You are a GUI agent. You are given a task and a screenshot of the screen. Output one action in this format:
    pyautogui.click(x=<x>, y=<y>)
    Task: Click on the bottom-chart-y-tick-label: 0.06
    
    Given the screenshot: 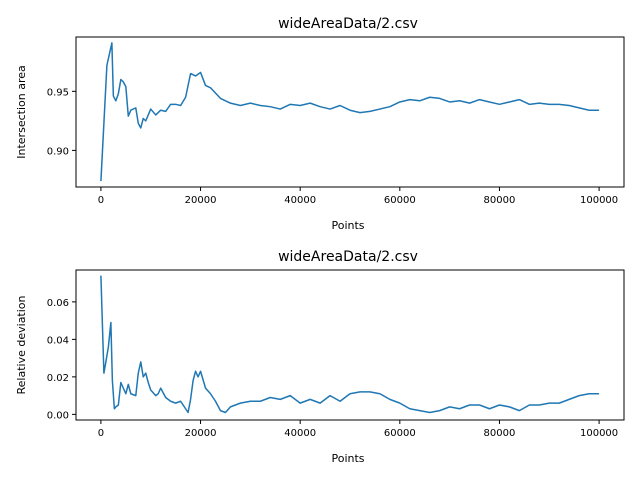 What is the action you would take?
    pyautogui.click(x=58, y=303)
    